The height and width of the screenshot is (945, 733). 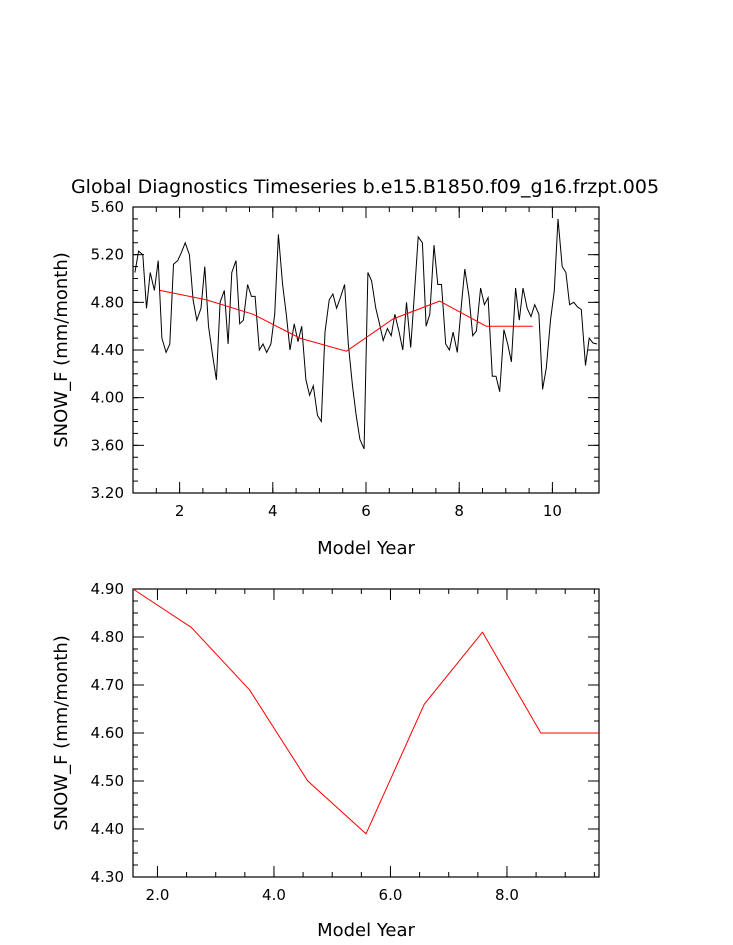 I want to click on y-tick-label: 5.60, so click(x=107, y=207).